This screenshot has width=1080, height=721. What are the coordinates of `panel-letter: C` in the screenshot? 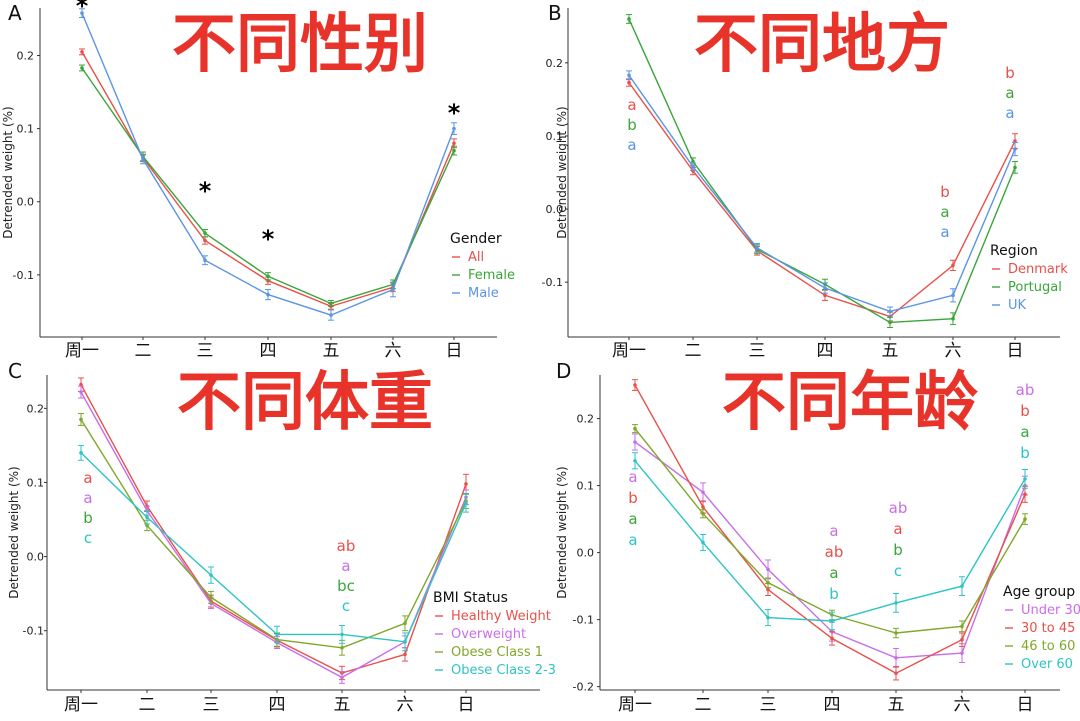 It's located at (15, 371).